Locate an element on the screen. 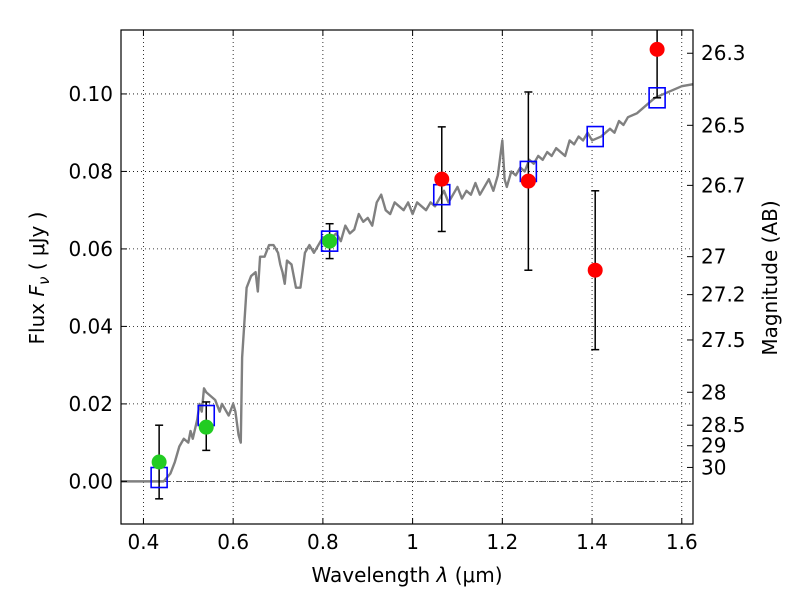  x-tick-label: 1 is located at coordinates (412, 542).